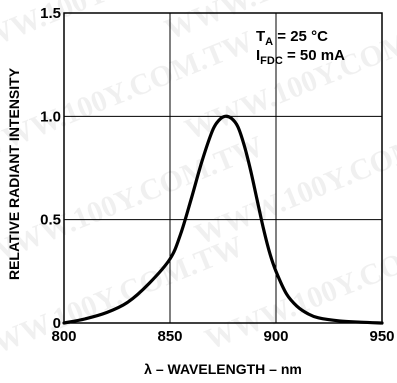  Describe the element at coordinates (260, 36) in the screenshot. I see `annotation-symbol: T` at that location.